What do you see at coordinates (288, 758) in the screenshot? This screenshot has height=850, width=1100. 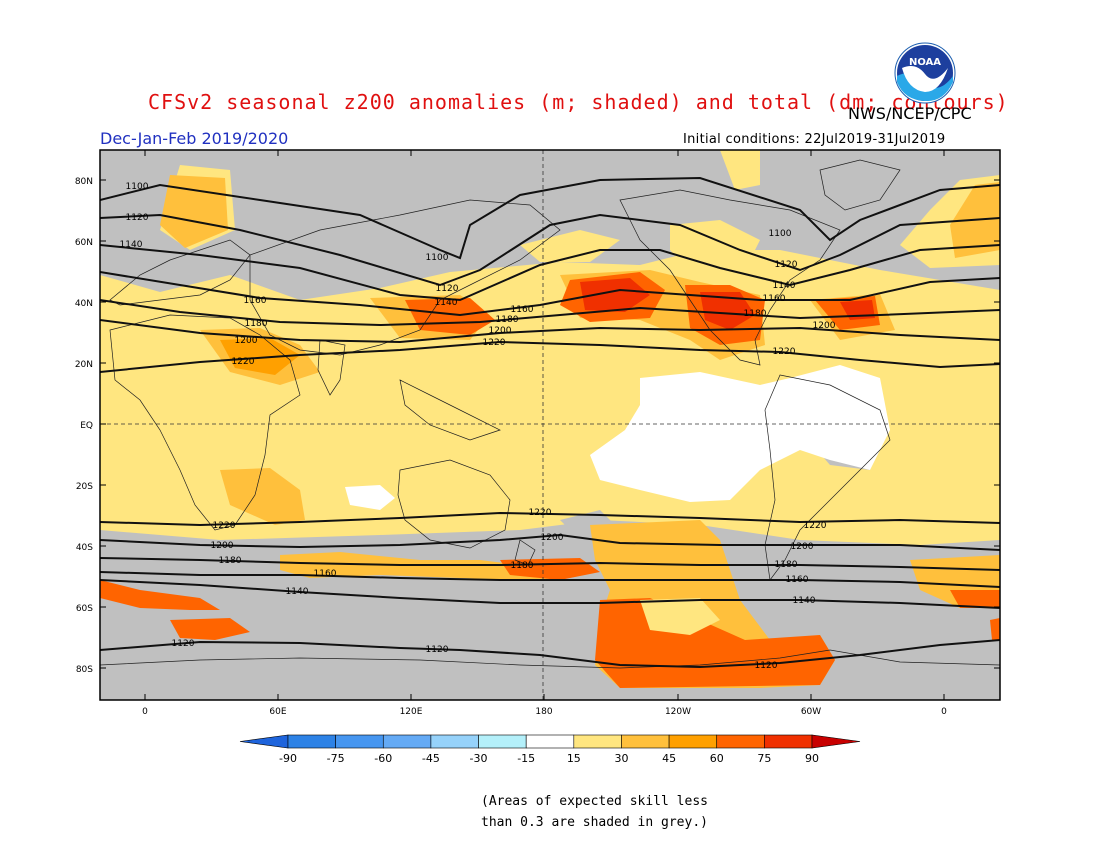 I see `colorbar-tick-label: -90` at bounding box center [288, 758].